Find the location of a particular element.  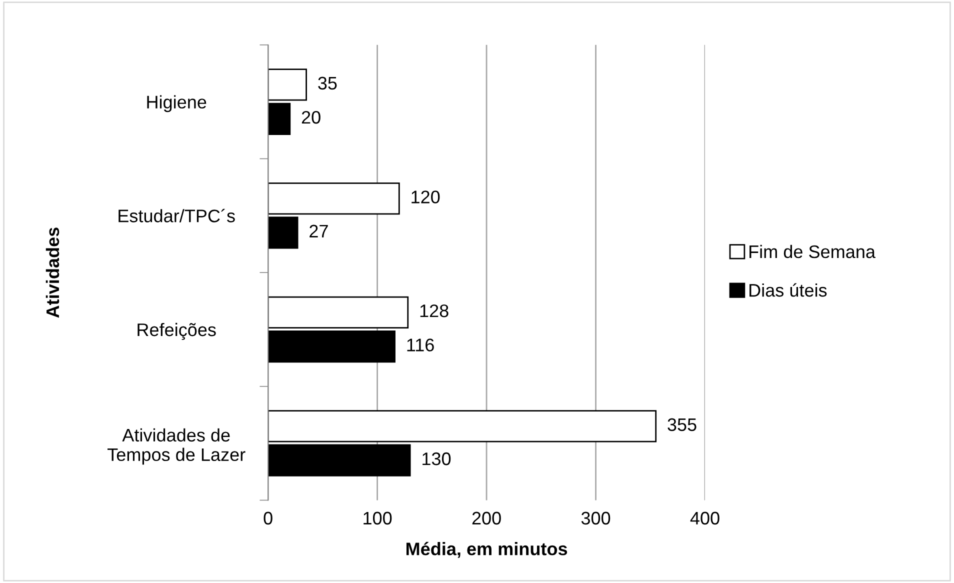

data-label: 35 is located at coordinates (327, 83).